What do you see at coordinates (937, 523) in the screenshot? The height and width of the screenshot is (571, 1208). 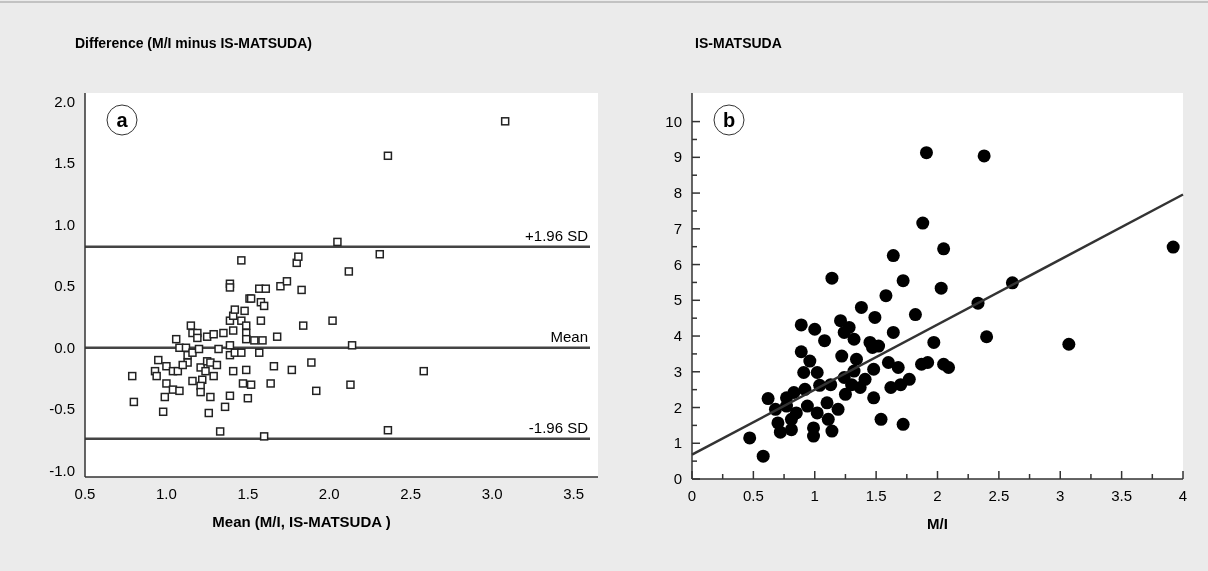 I see `x-axis-title: M/I` at bounding box center [937, 523].